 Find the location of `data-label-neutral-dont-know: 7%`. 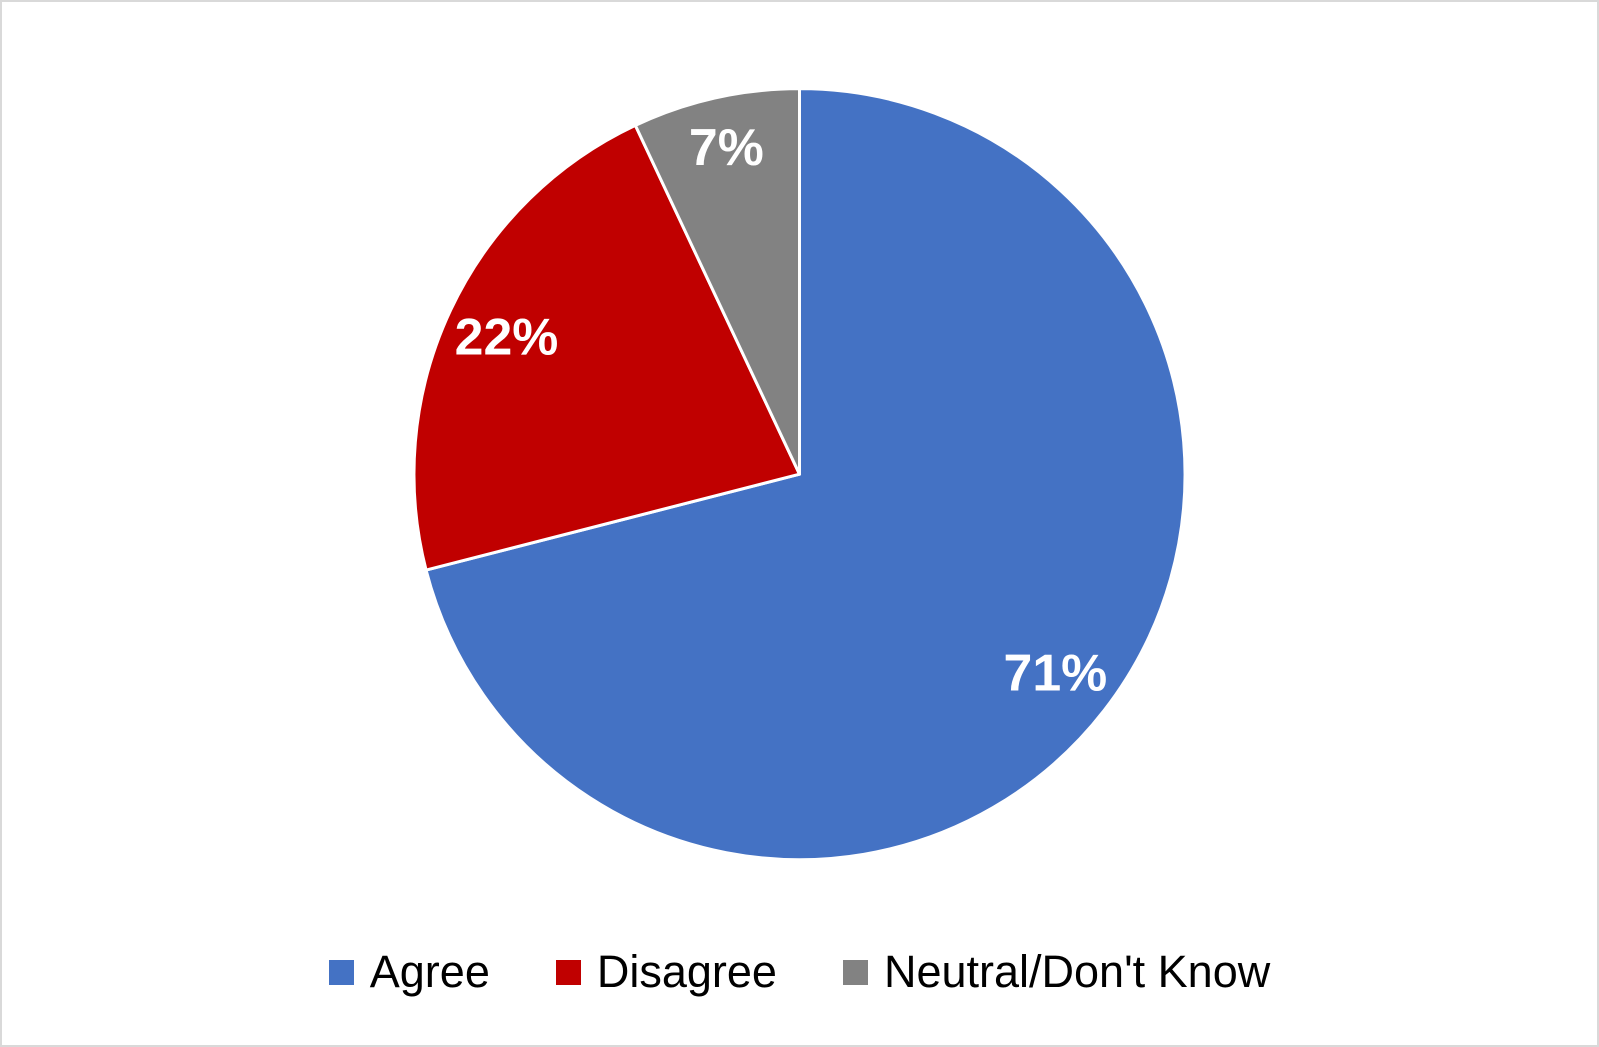

data-label-neutral-dont-know: 7% is located at coordinates (726, 147).